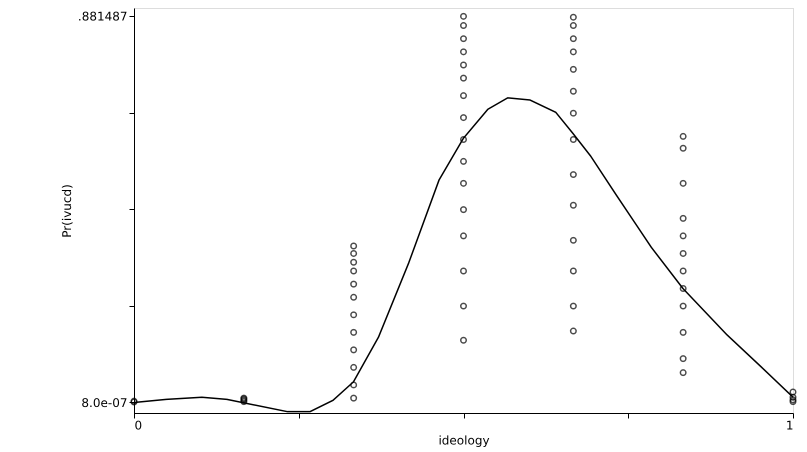 The height and width of the screenshot is (452, 807). I want to click on x-tick-label: 1, so click(790, 425).